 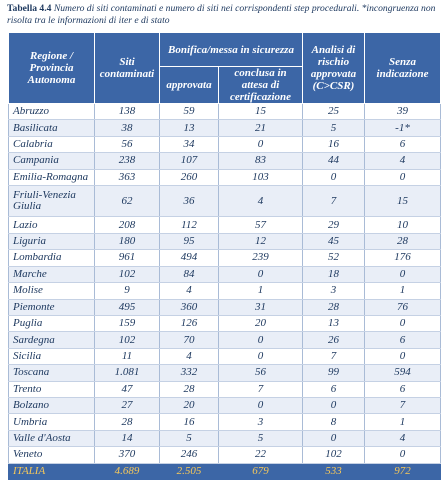 What do you see at coordinates (260, 389) in the screenshot?
I see `cell-conclusa: 7` at bounding box center [260, 389].